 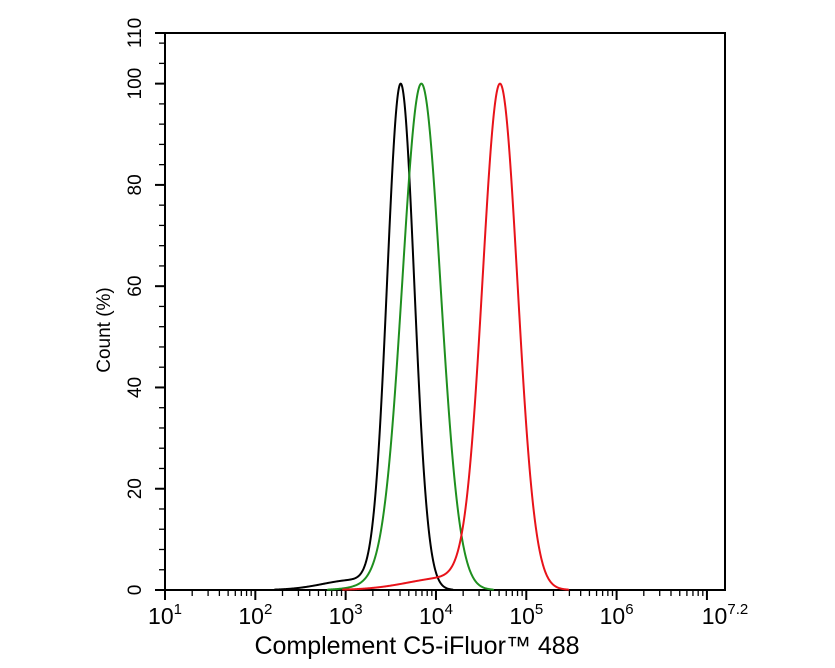 What do you see at coordinates (346, 615) in the screenshot?
I see `x-tick-label: 10³` at bounding box center [346, 615].